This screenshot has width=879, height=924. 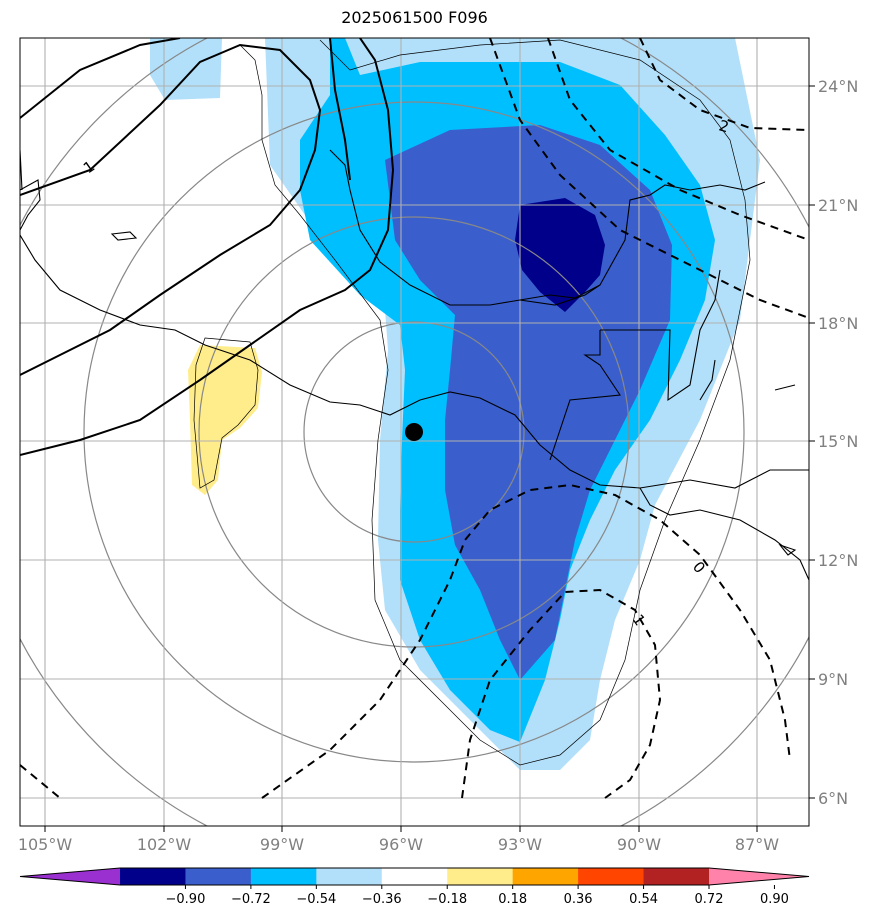 What do you see at coordinates (520, 844) in the screenshot?
I see `lon-label: 93°W` at bounding box center [520, 844].